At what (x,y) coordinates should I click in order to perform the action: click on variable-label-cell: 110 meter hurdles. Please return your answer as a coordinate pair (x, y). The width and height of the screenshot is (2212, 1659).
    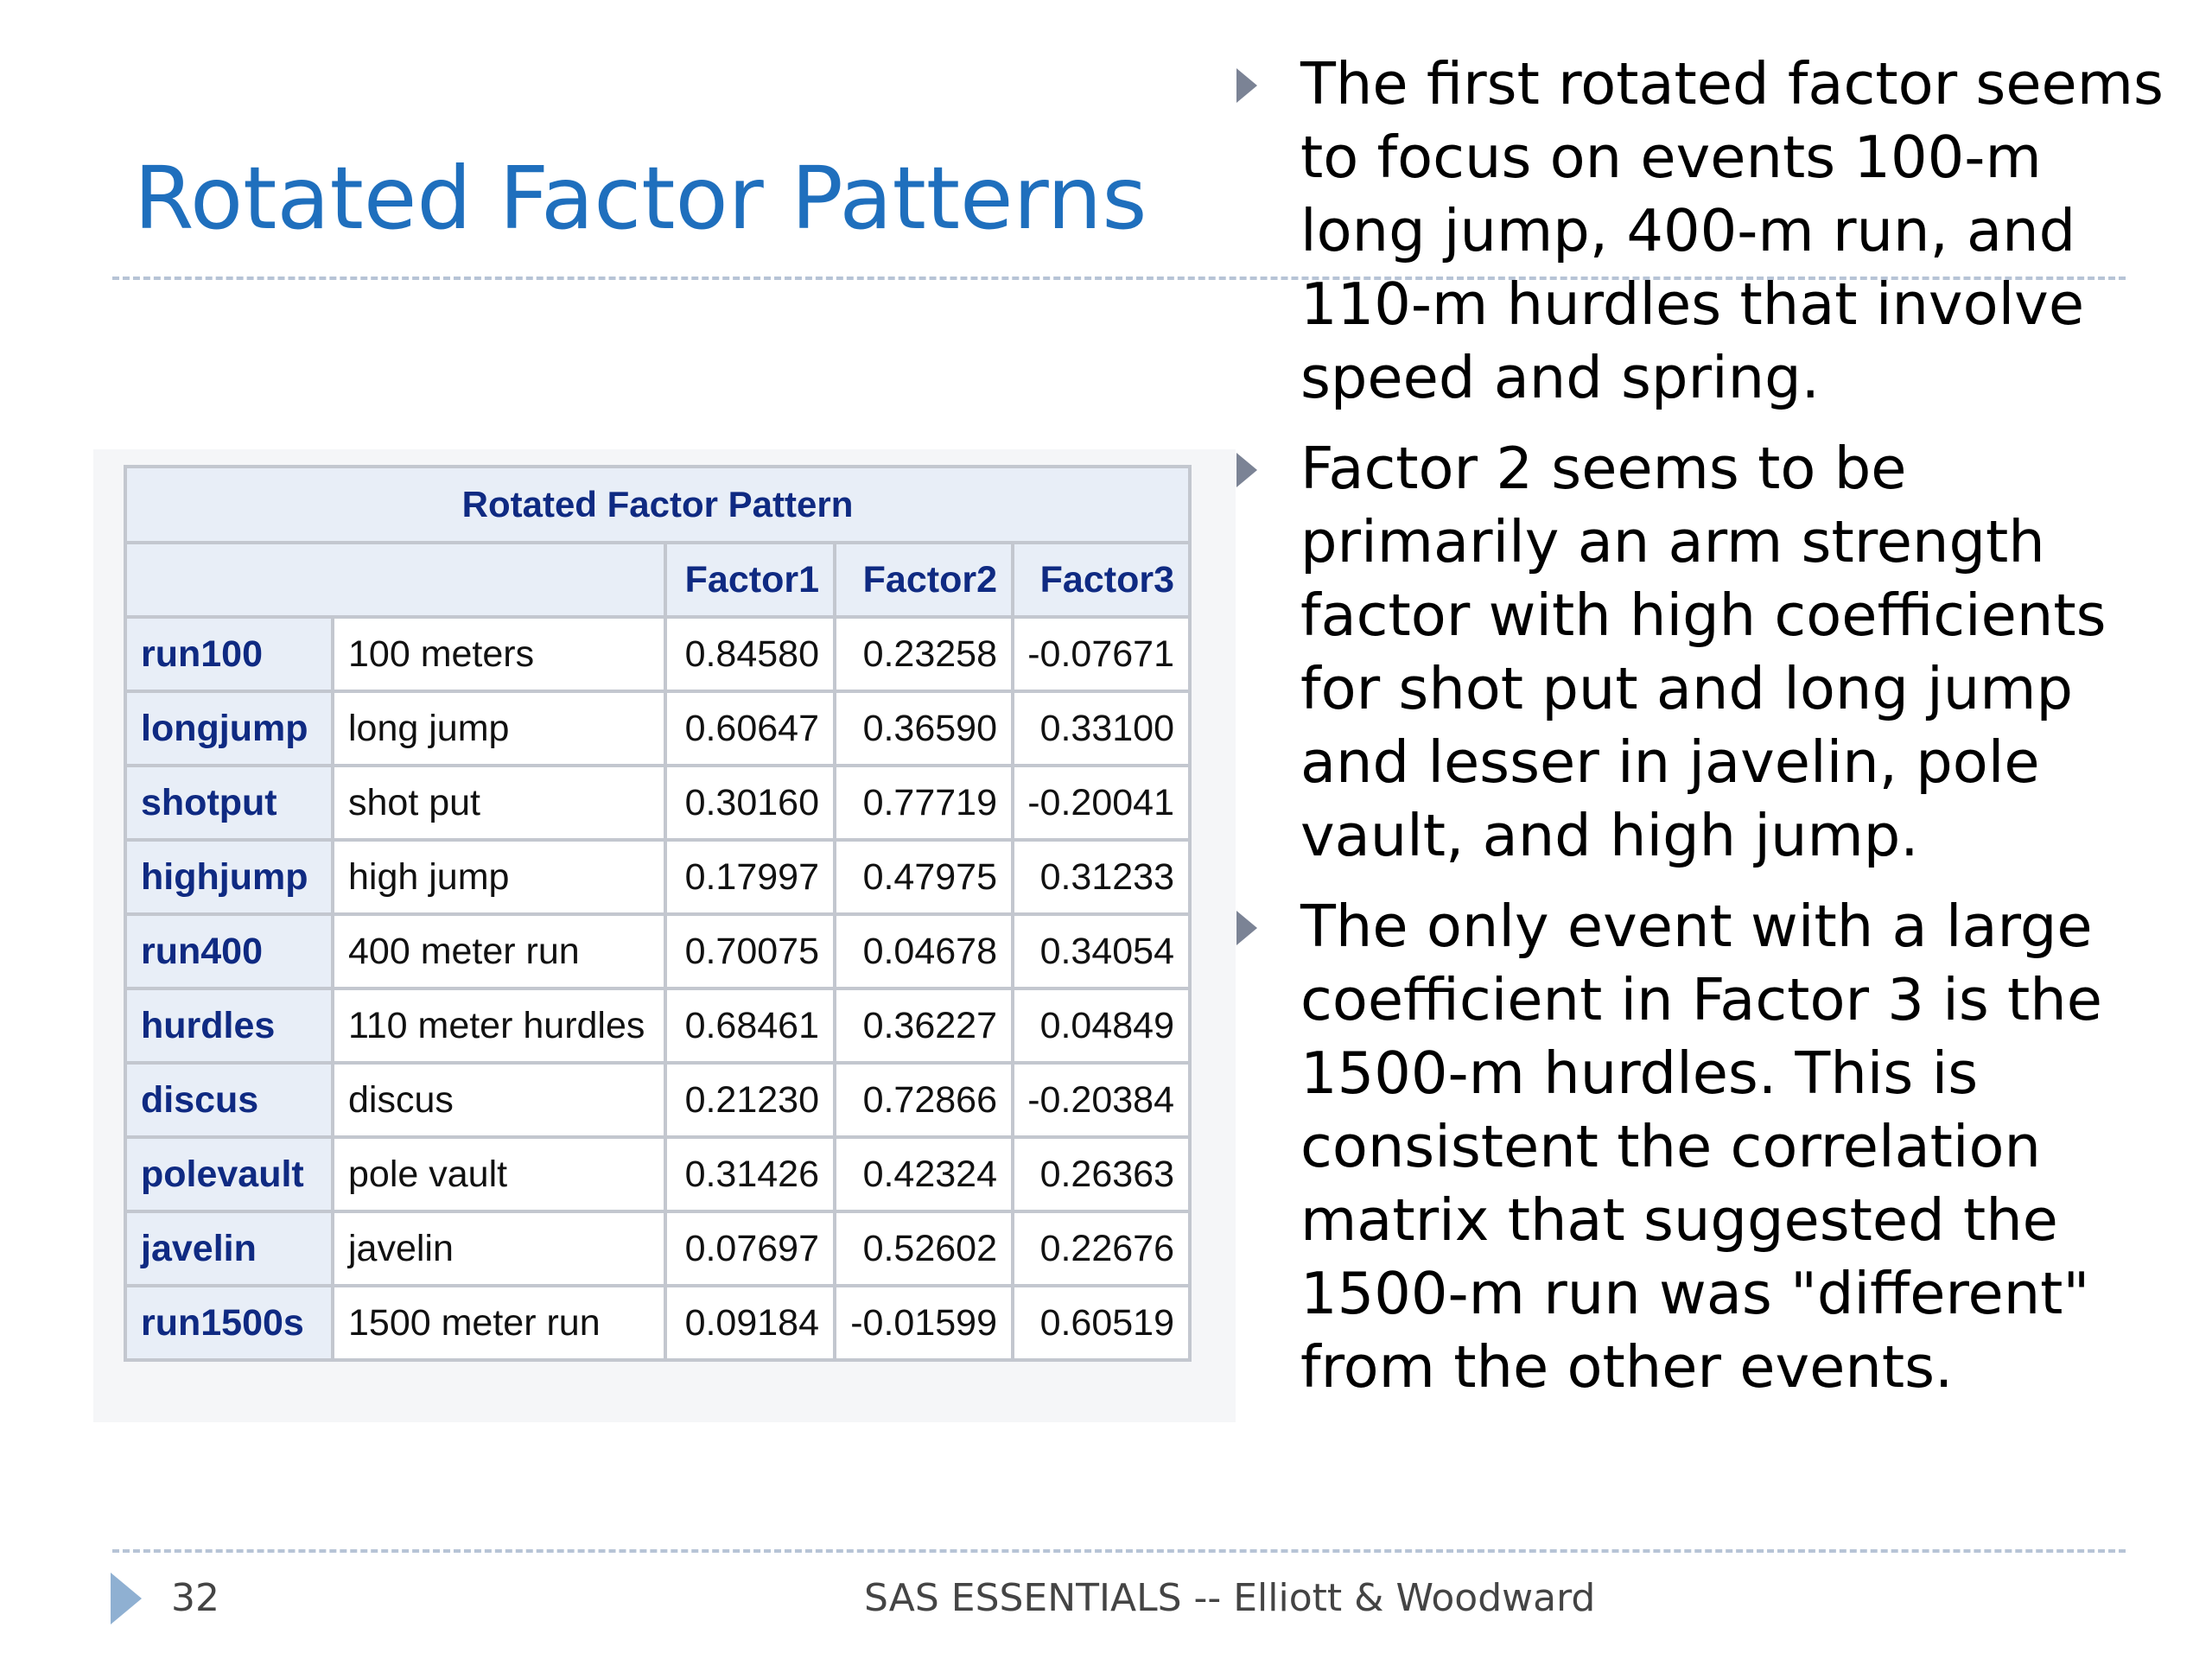
    Looking at the image, I should click on (499, 1026).